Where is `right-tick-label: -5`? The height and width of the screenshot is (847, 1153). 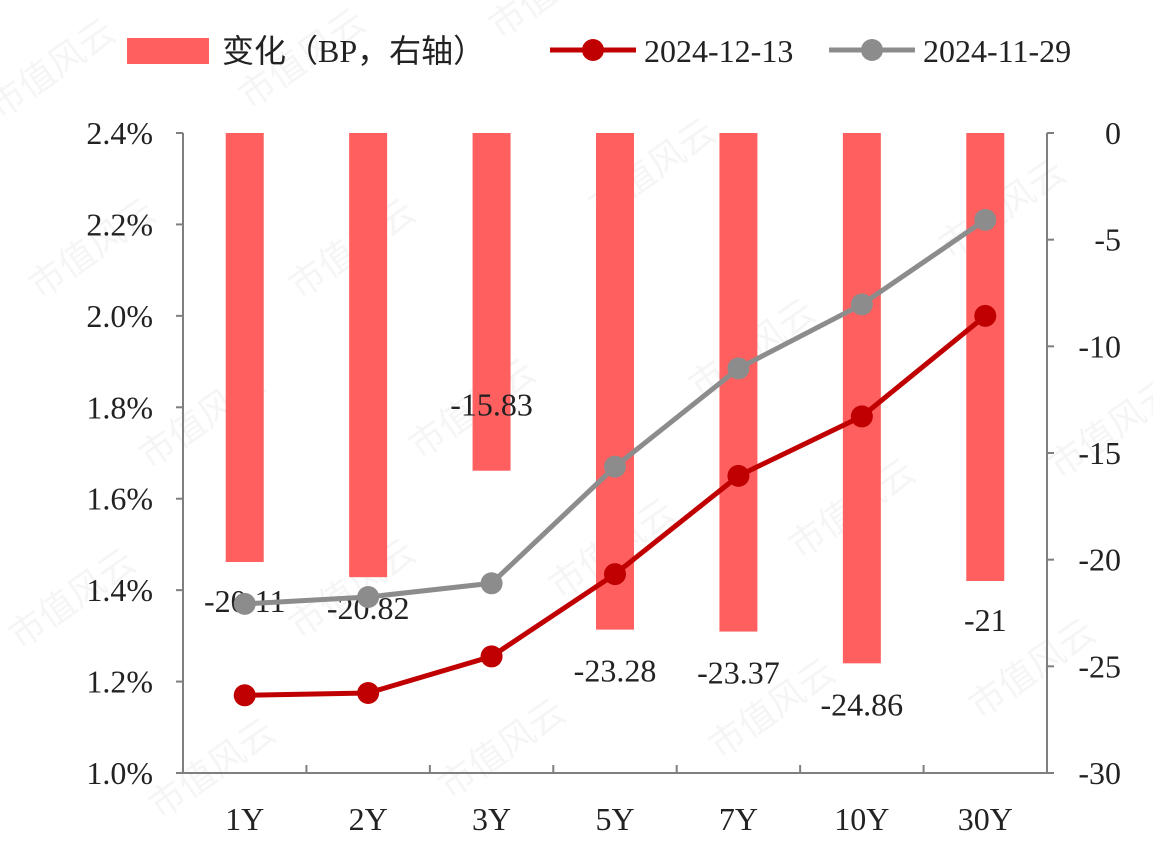
right-tick-label: -5 is located at coordinates (1107, 240).